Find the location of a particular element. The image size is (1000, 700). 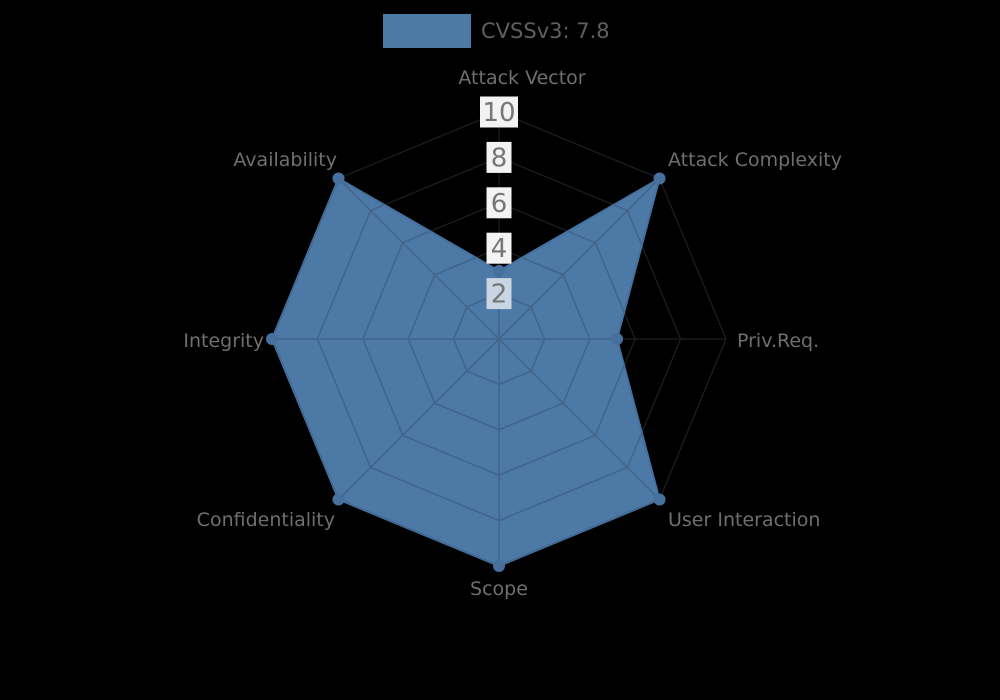

axis-label-user-interaction: User Interaction is located at coordinates (744, 520).